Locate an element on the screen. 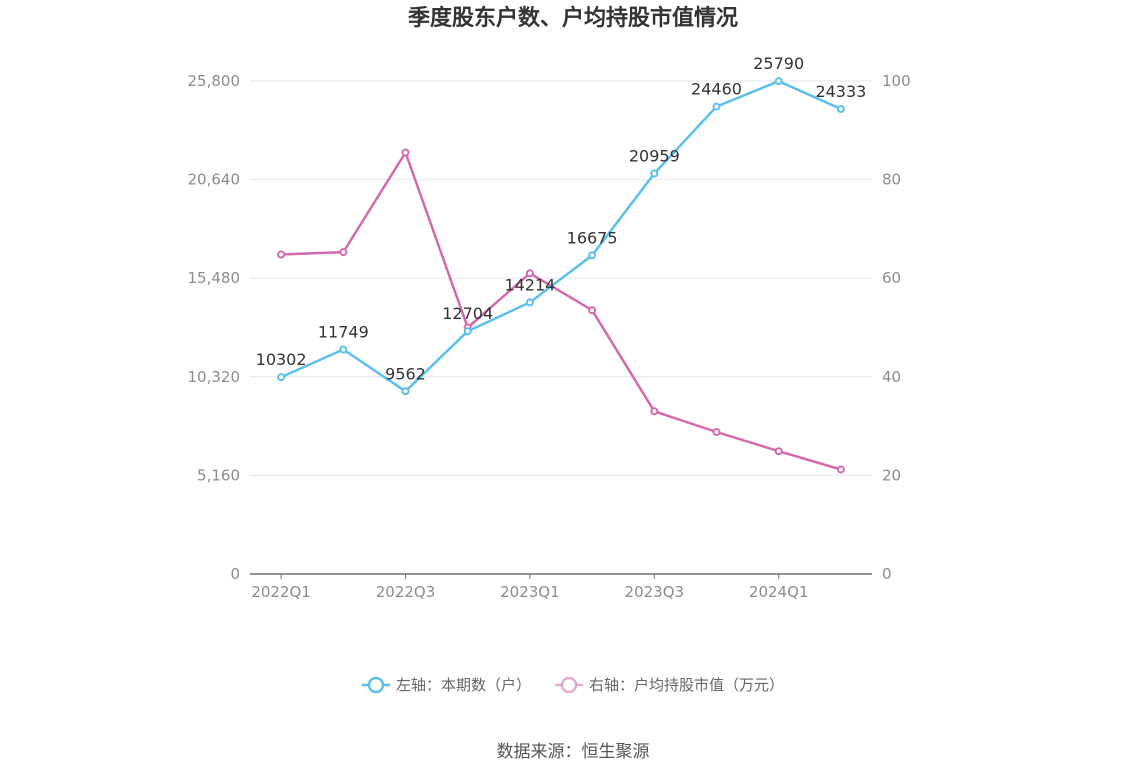 The image size is (1147, 776). source-note: 数据来源：恒生聚源 is located at coordinates (573, 752).